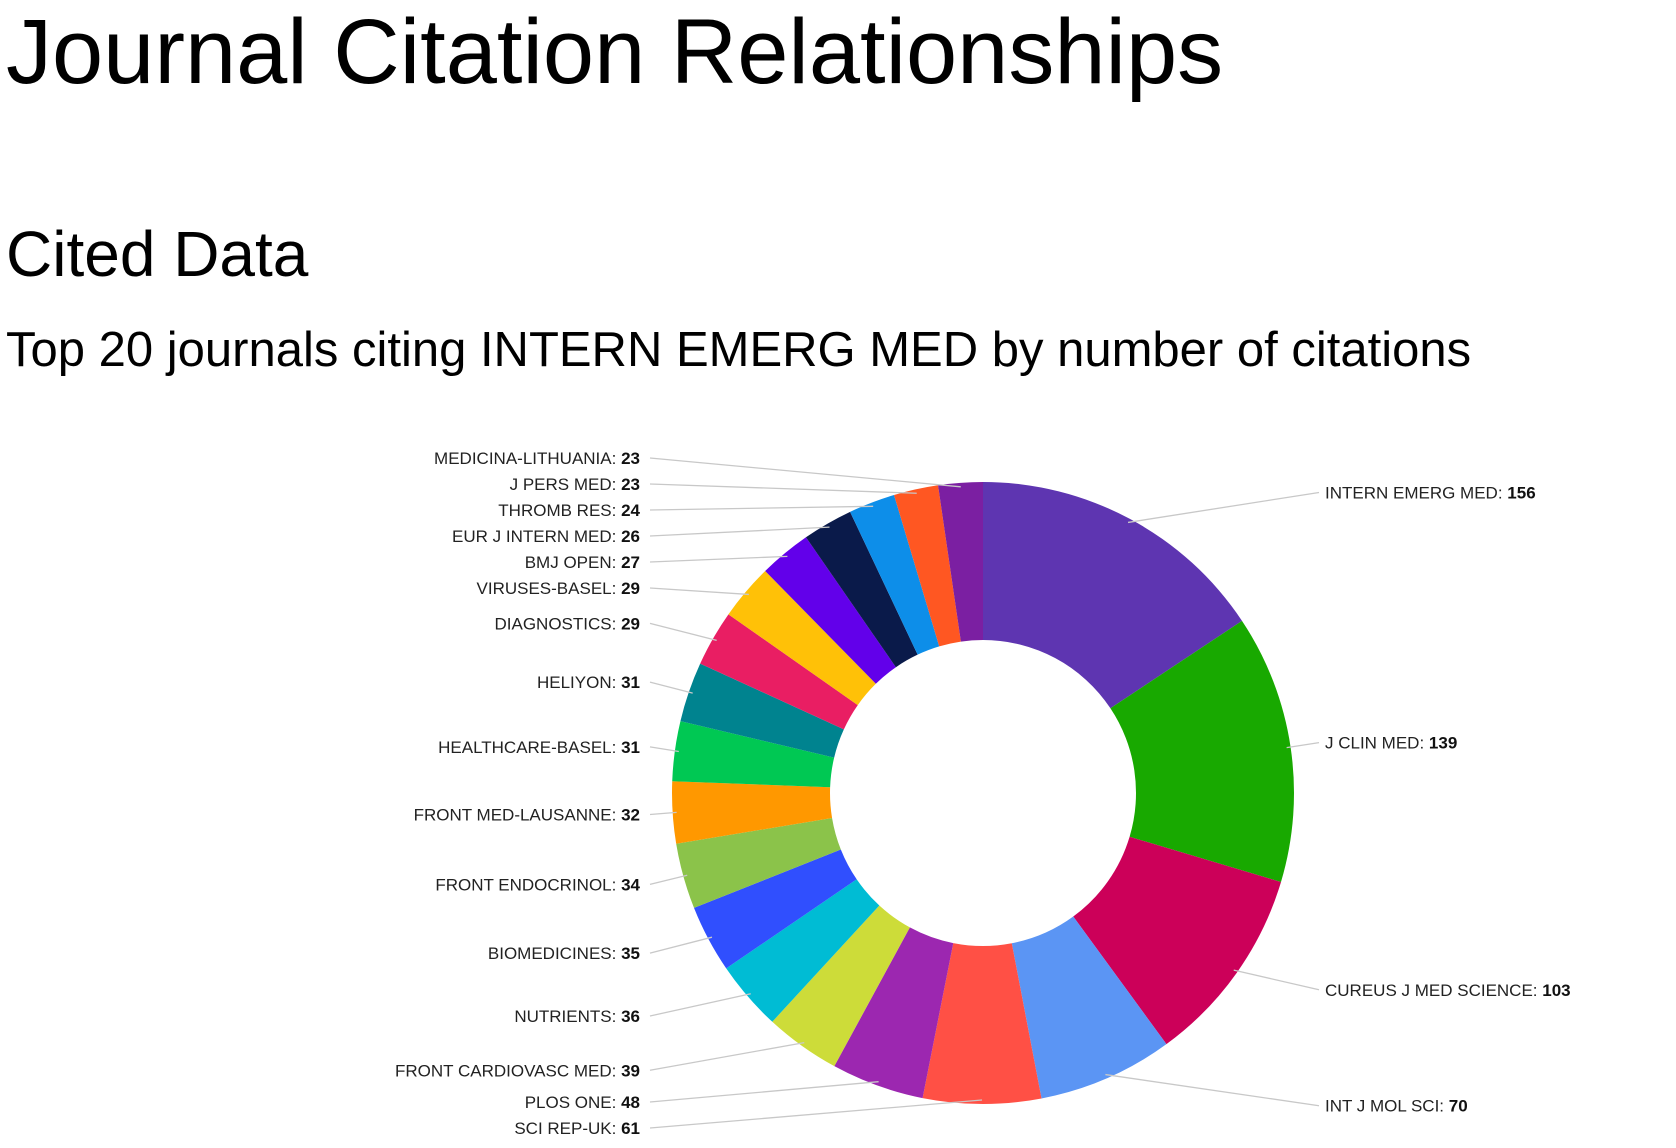 The width and height of the screenshot is (1676, 1148). I want to click on leader-line-bmj-open, so click(718, 559).